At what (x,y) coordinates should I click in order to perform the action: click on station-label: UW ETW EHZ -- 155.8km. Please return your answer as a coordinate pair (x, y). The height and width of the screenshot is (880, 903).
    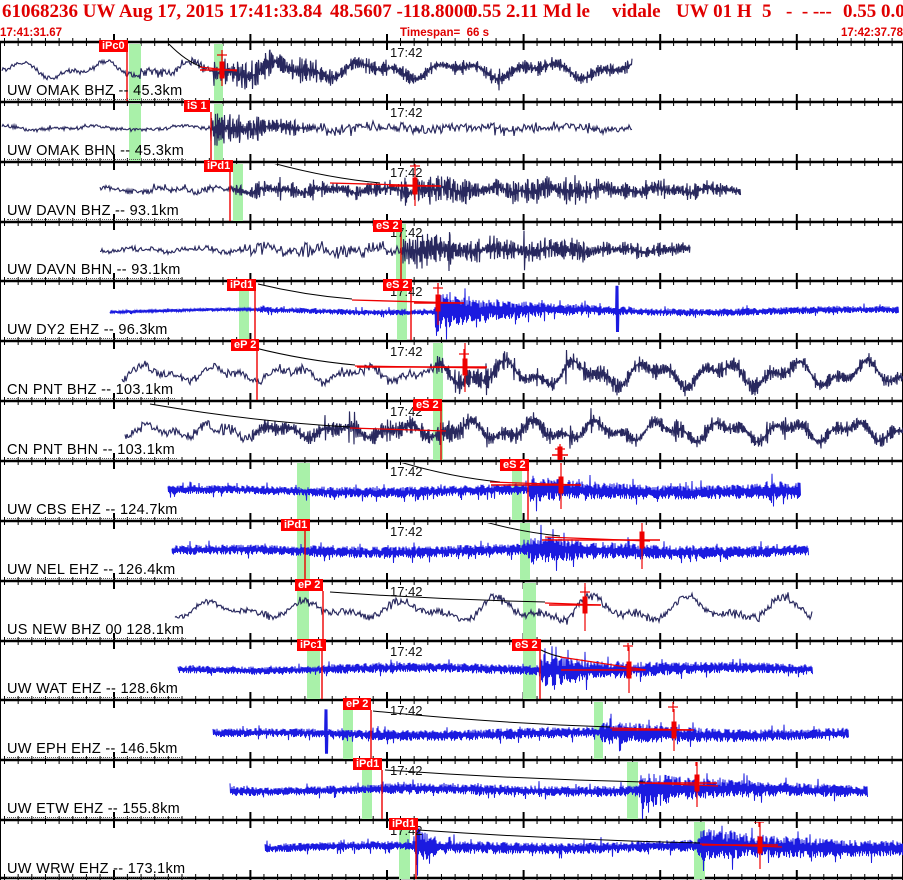
    Looking at the image, I should click on (95, 809).